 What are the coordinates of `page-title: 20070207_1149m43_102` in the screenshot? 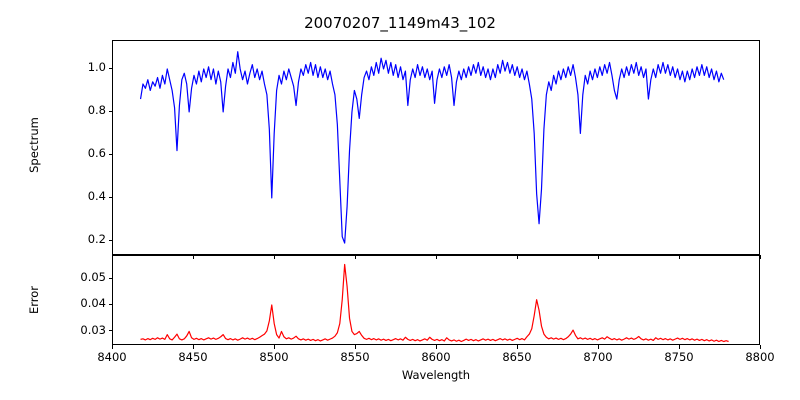 It's located at (400, 23).